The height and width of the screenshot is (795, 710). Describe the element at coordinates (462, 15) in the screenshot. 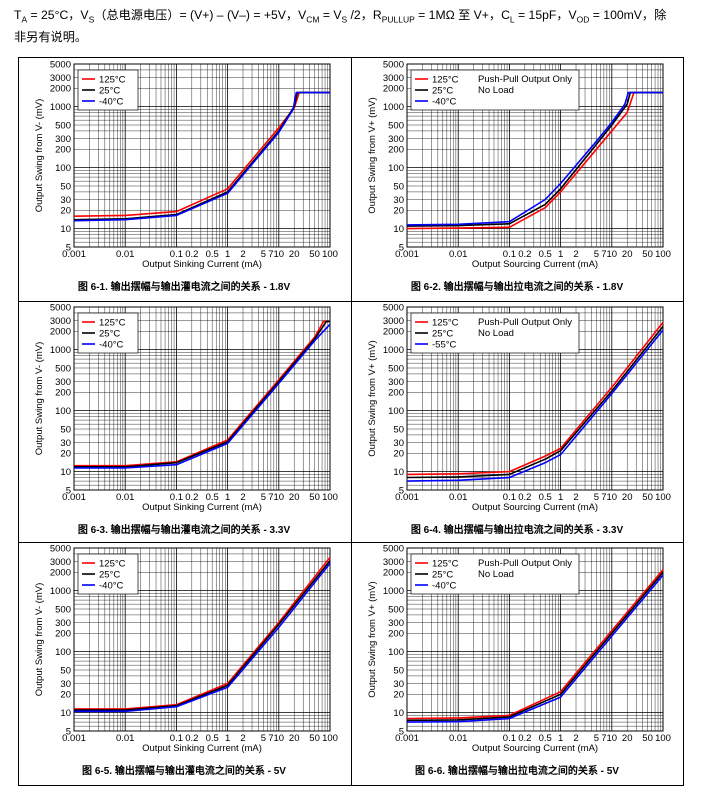

I see `text-segment: = 1MΩ 至 V+，C` at that location.